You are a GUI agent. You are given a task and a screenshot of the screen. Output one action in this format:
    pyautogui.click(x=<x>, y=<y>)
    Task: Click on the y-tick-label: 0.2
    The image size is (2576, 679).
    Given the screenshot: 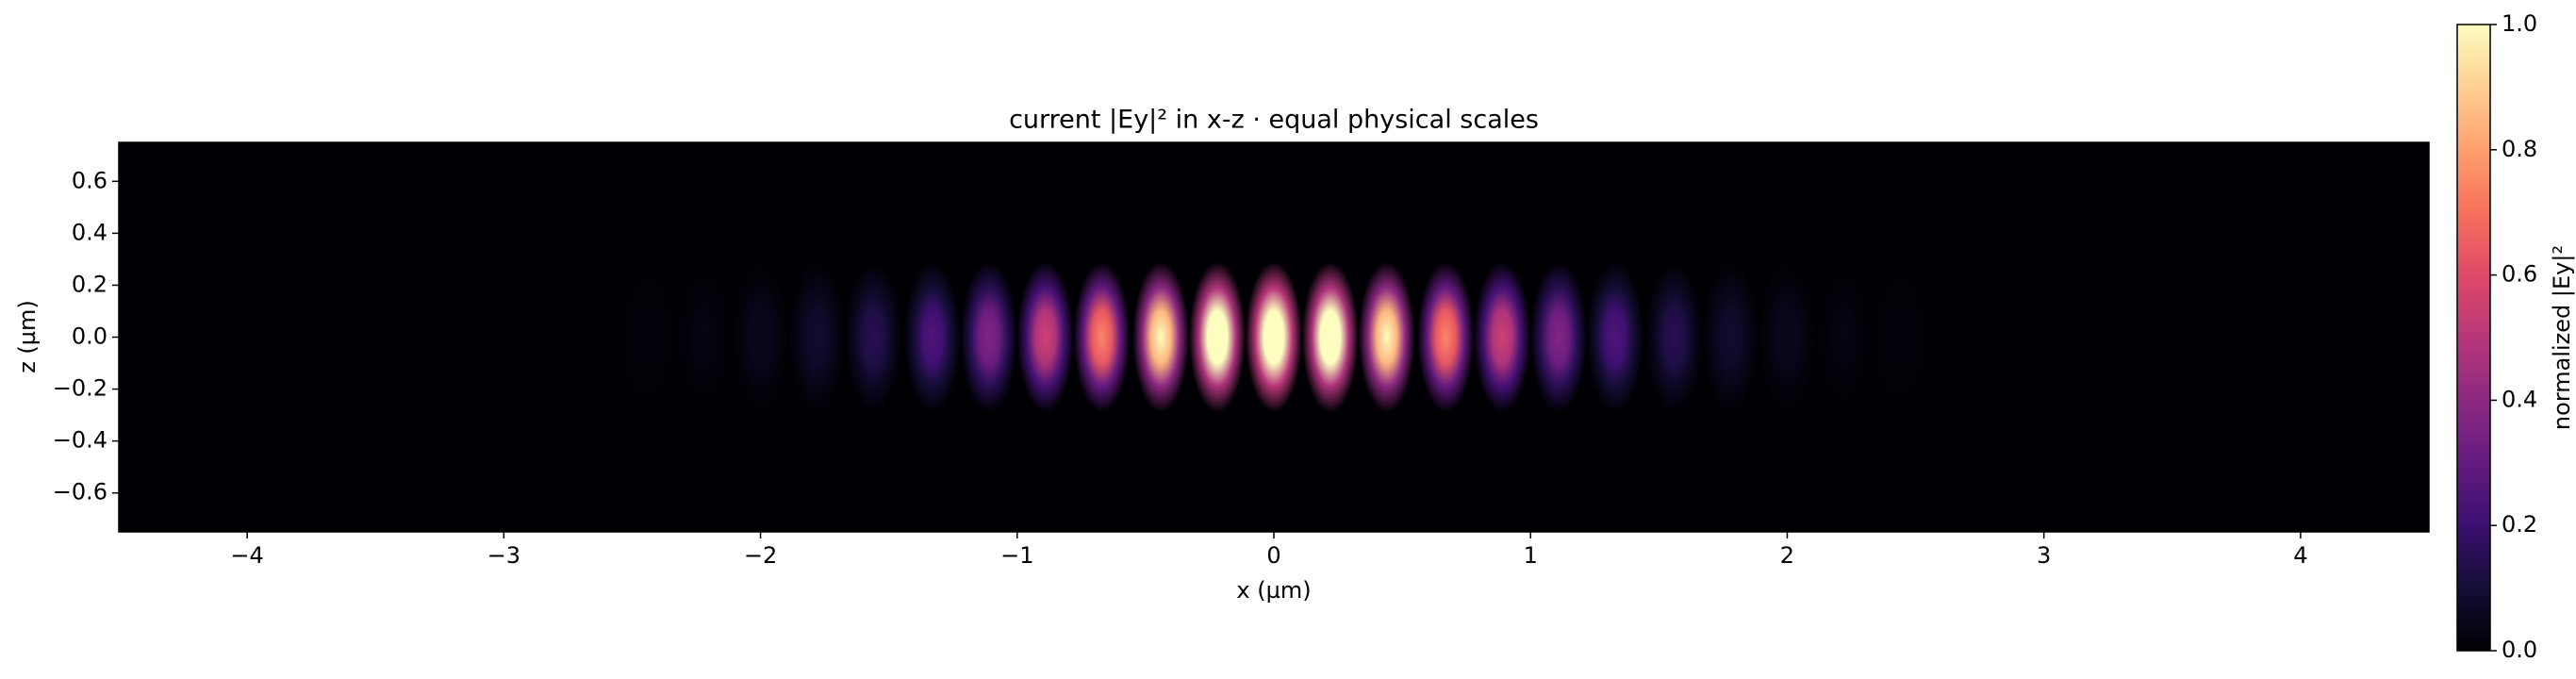 What is the action you would take?
    pyautogui.click(x=89, y=284)
    